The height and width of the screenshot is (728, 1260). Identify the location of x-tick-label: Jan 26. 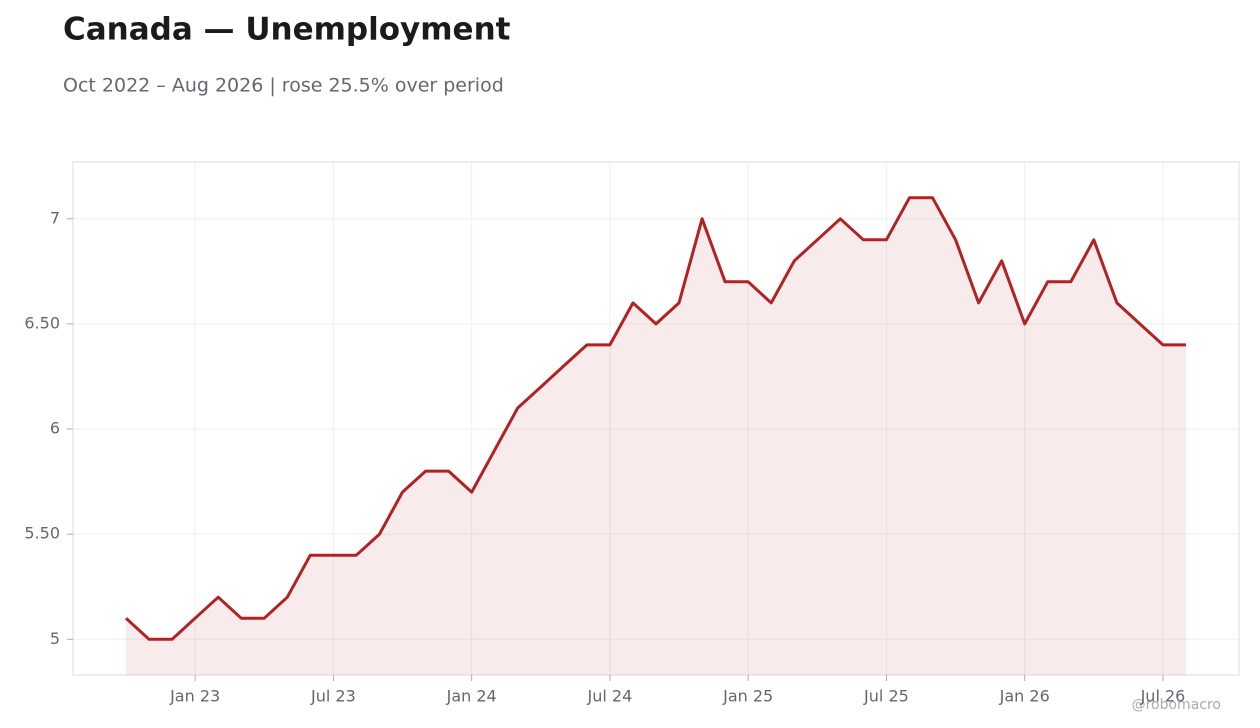
(1024, 696).